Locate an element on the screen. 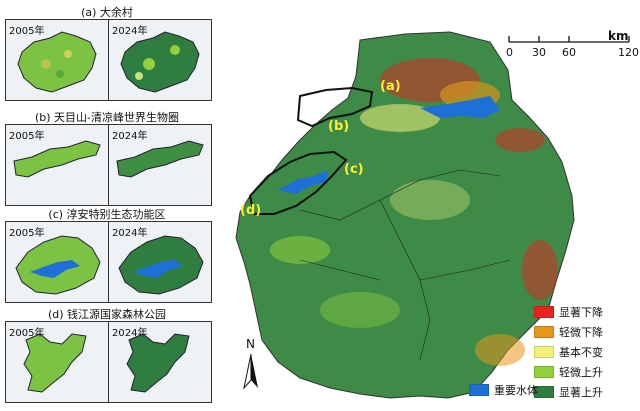  map-label-d: (d) is located at coordinates (250, 210).